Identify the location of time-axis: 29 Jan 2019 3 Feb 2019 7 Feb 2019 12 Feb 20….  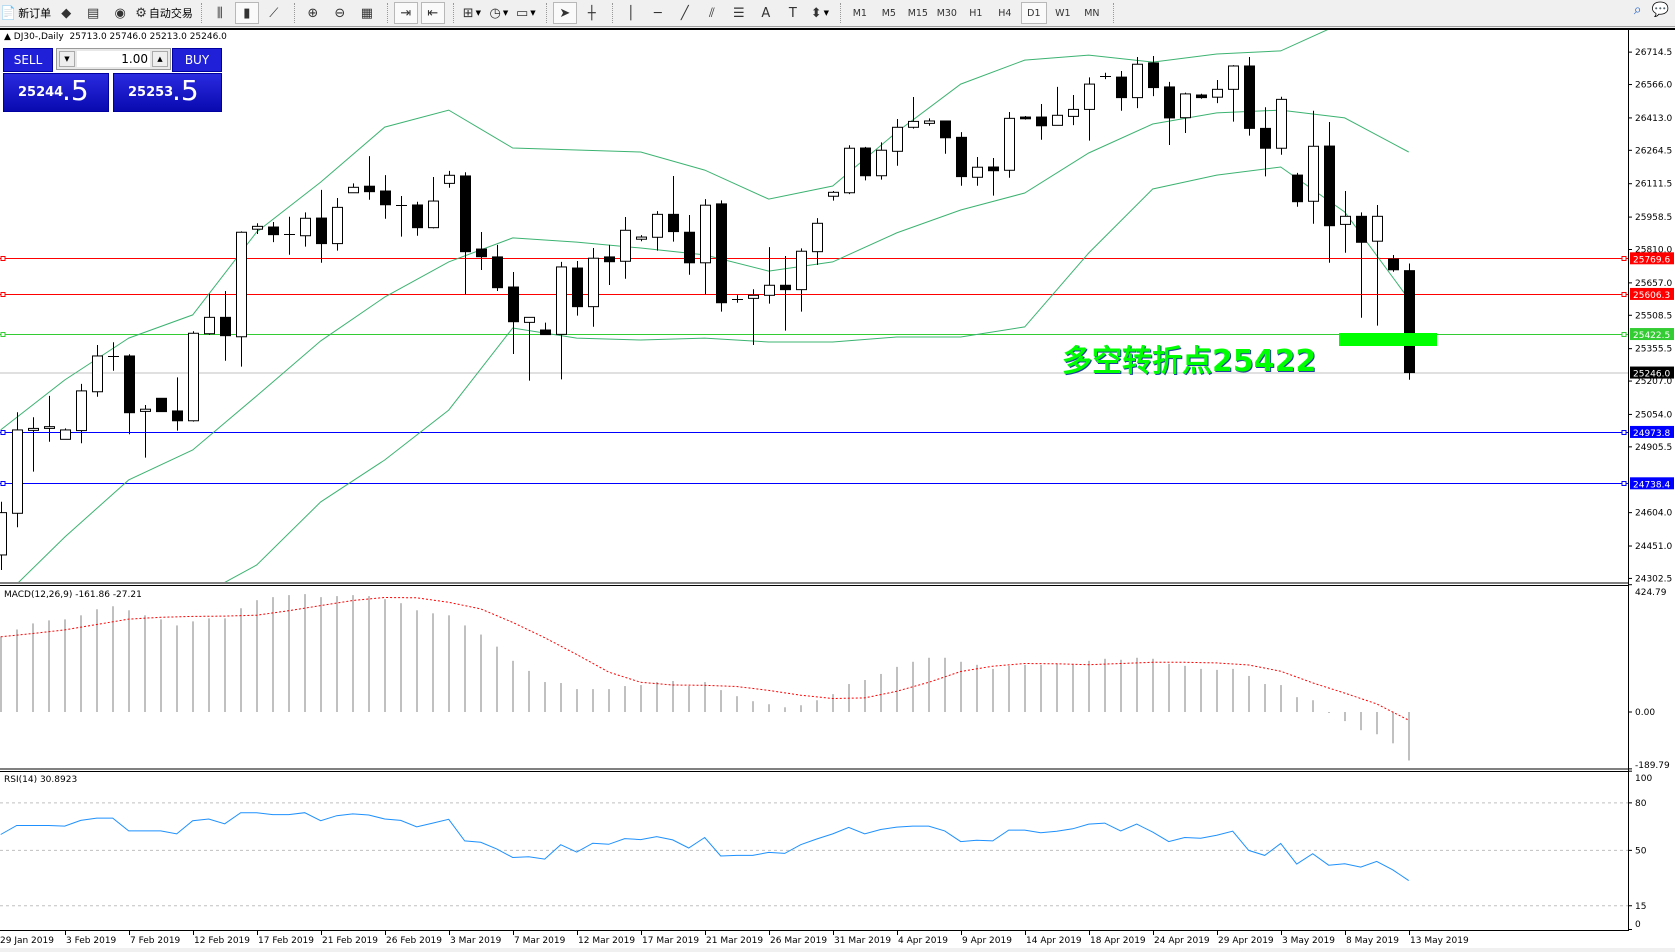
(734, 938).